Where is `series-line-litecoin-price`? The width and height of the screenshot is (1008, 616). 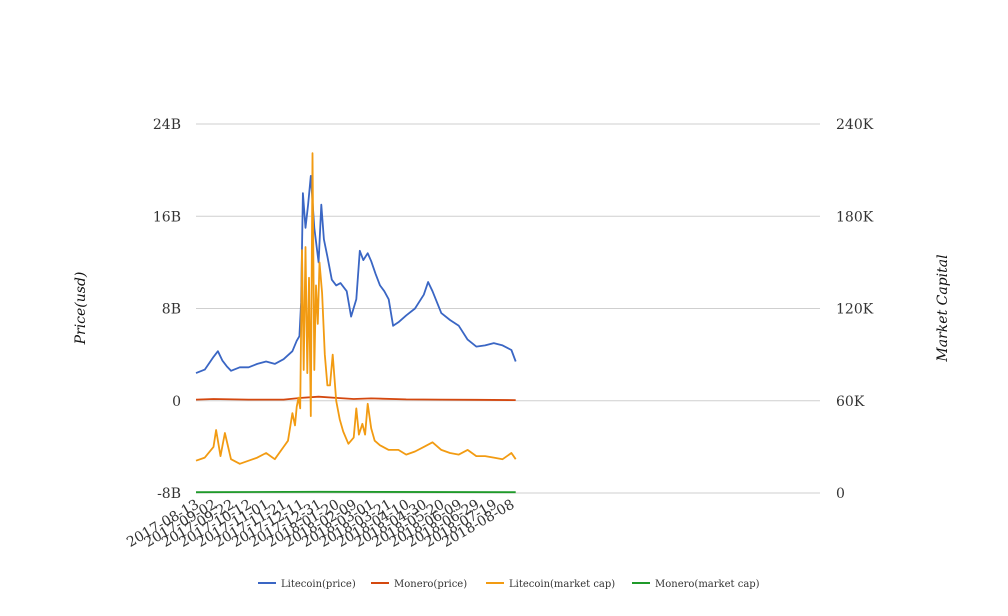
series-line-litecoin-price is located at coordinates (356, 274).